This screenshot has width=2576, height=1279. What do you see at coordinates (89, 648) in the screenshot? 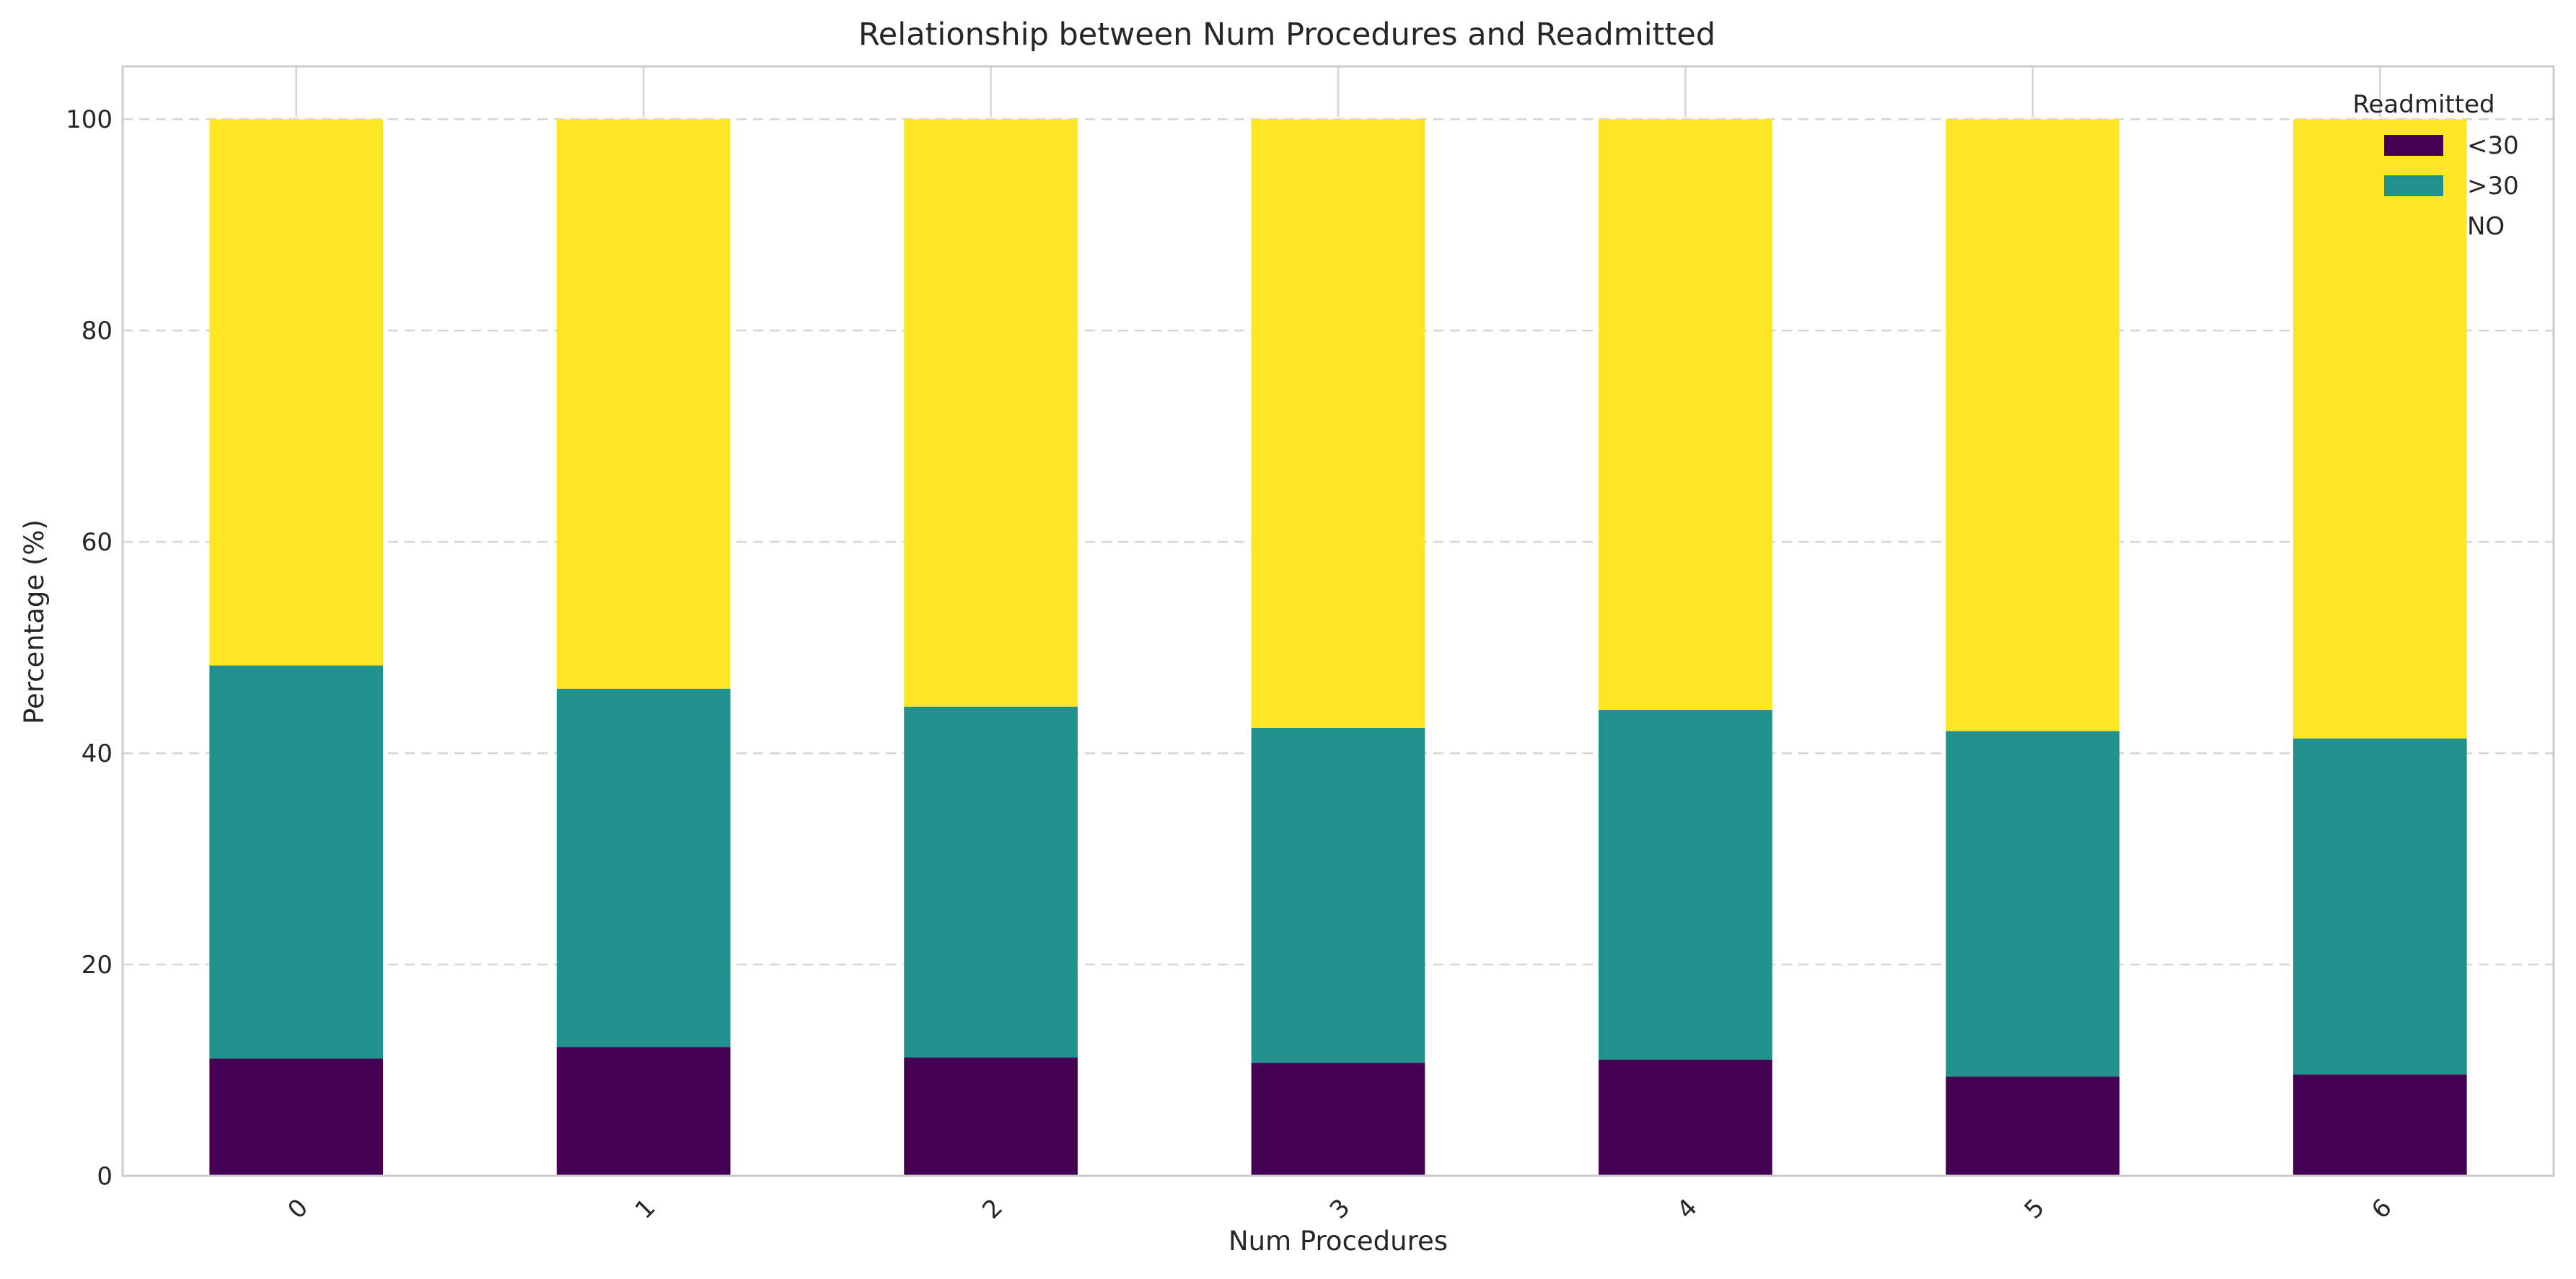
I see `y-axis-ticks: 0 20 40 60 80 100` at bounding box center [89, 648].